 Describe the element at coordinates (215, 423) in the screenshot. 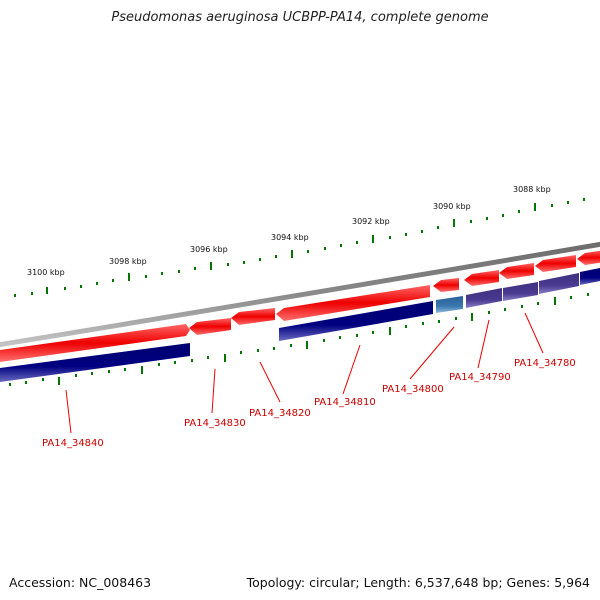

I see `gene-label: PA14_34830` at that location.